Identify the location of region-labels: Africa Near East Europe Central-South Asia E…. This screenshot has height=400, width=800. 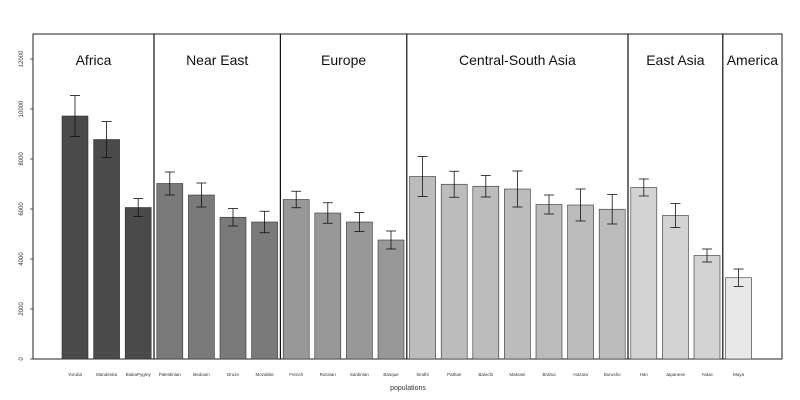
(427, 60).